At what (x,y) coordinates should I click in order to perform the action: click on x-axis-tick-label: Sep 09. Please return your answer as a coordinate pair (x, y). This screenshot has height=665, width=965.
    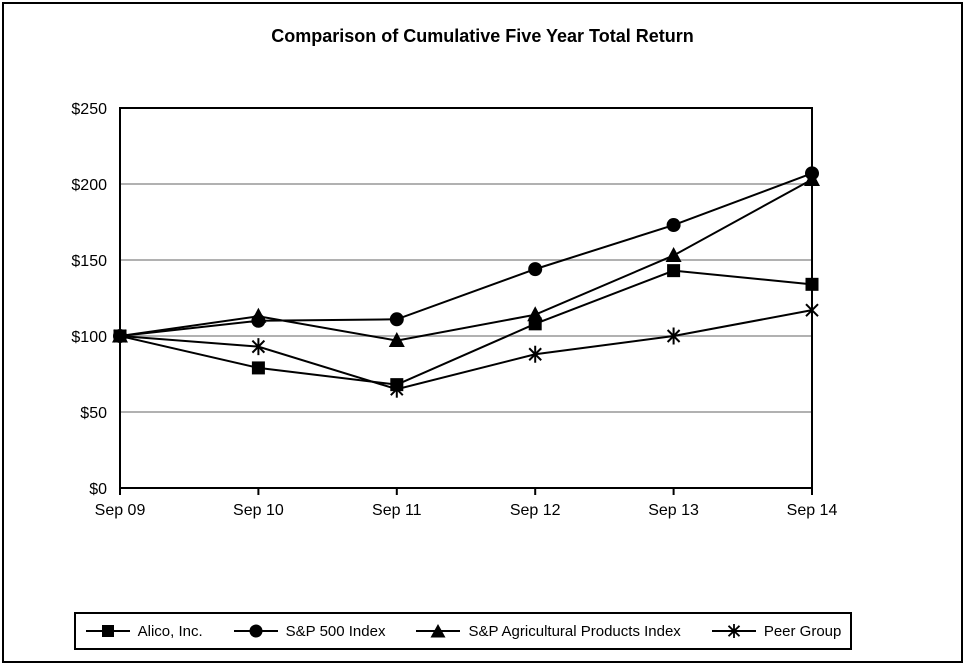
    Looking at the image, I should click on (120, 510).